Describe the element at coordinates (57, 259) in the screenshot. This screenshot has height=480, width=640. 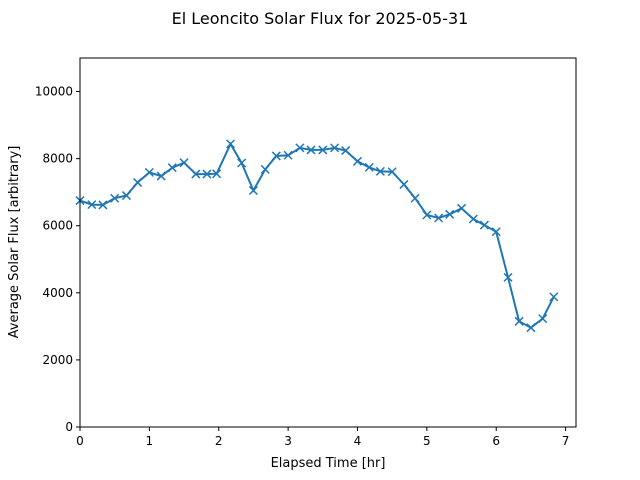
I see `y-axis: 0 2000 4000 6000 8000 10000` at that location.